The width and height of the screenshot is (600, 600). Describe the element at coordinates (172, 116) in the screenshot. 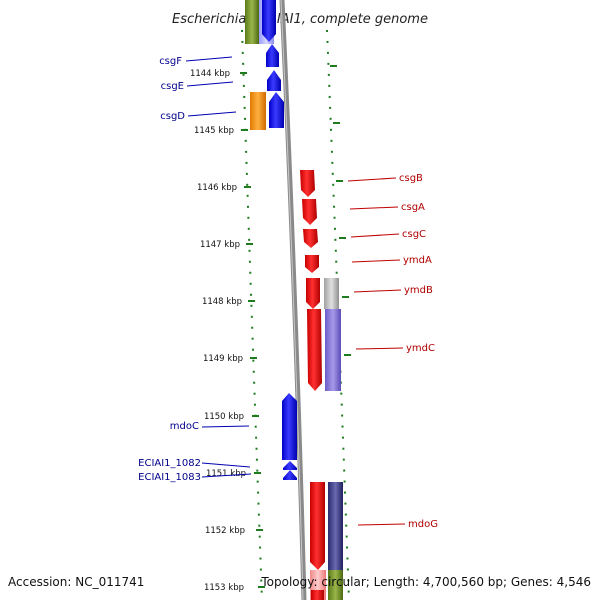

I see `label-csgD: csgD` at that location.